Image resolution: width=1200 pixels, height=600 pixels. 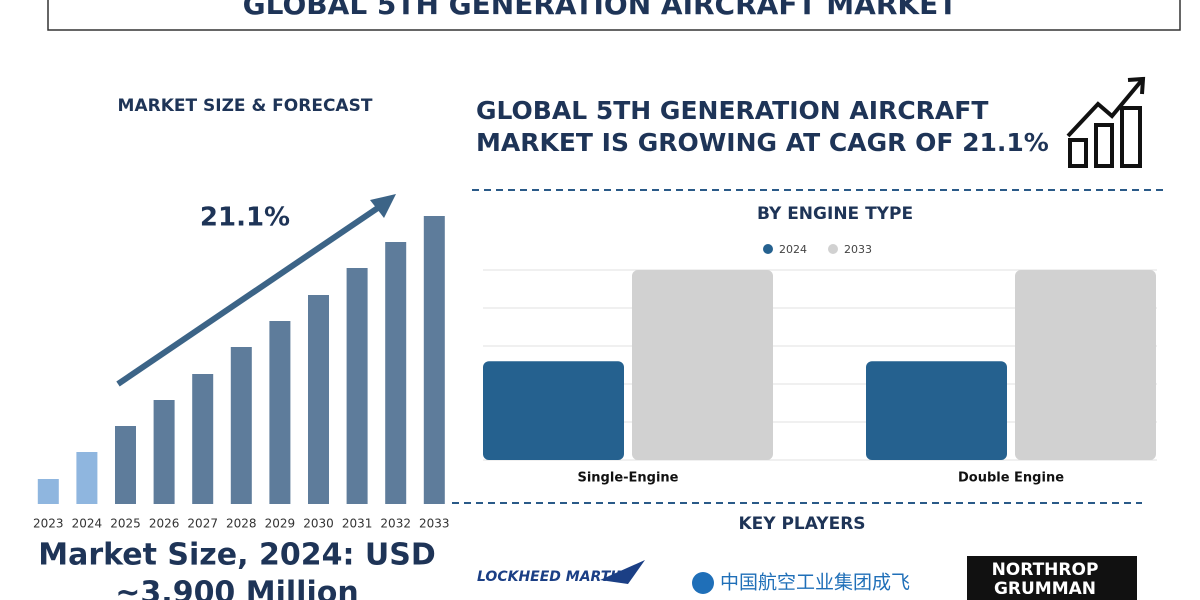 I want to click on growth-icon, so click(x=1106, y=122).